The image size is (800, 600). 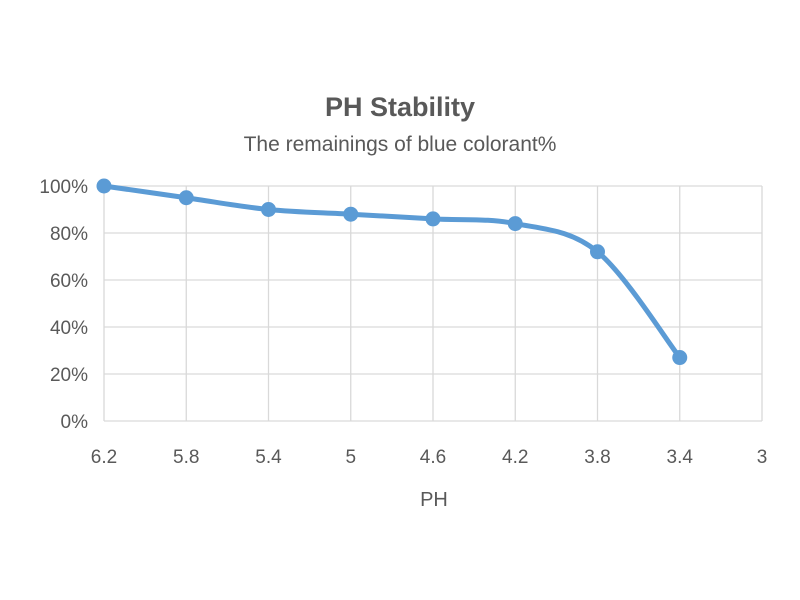 I want to click on chart-title: PH Stability, so click(x=400, y=107).